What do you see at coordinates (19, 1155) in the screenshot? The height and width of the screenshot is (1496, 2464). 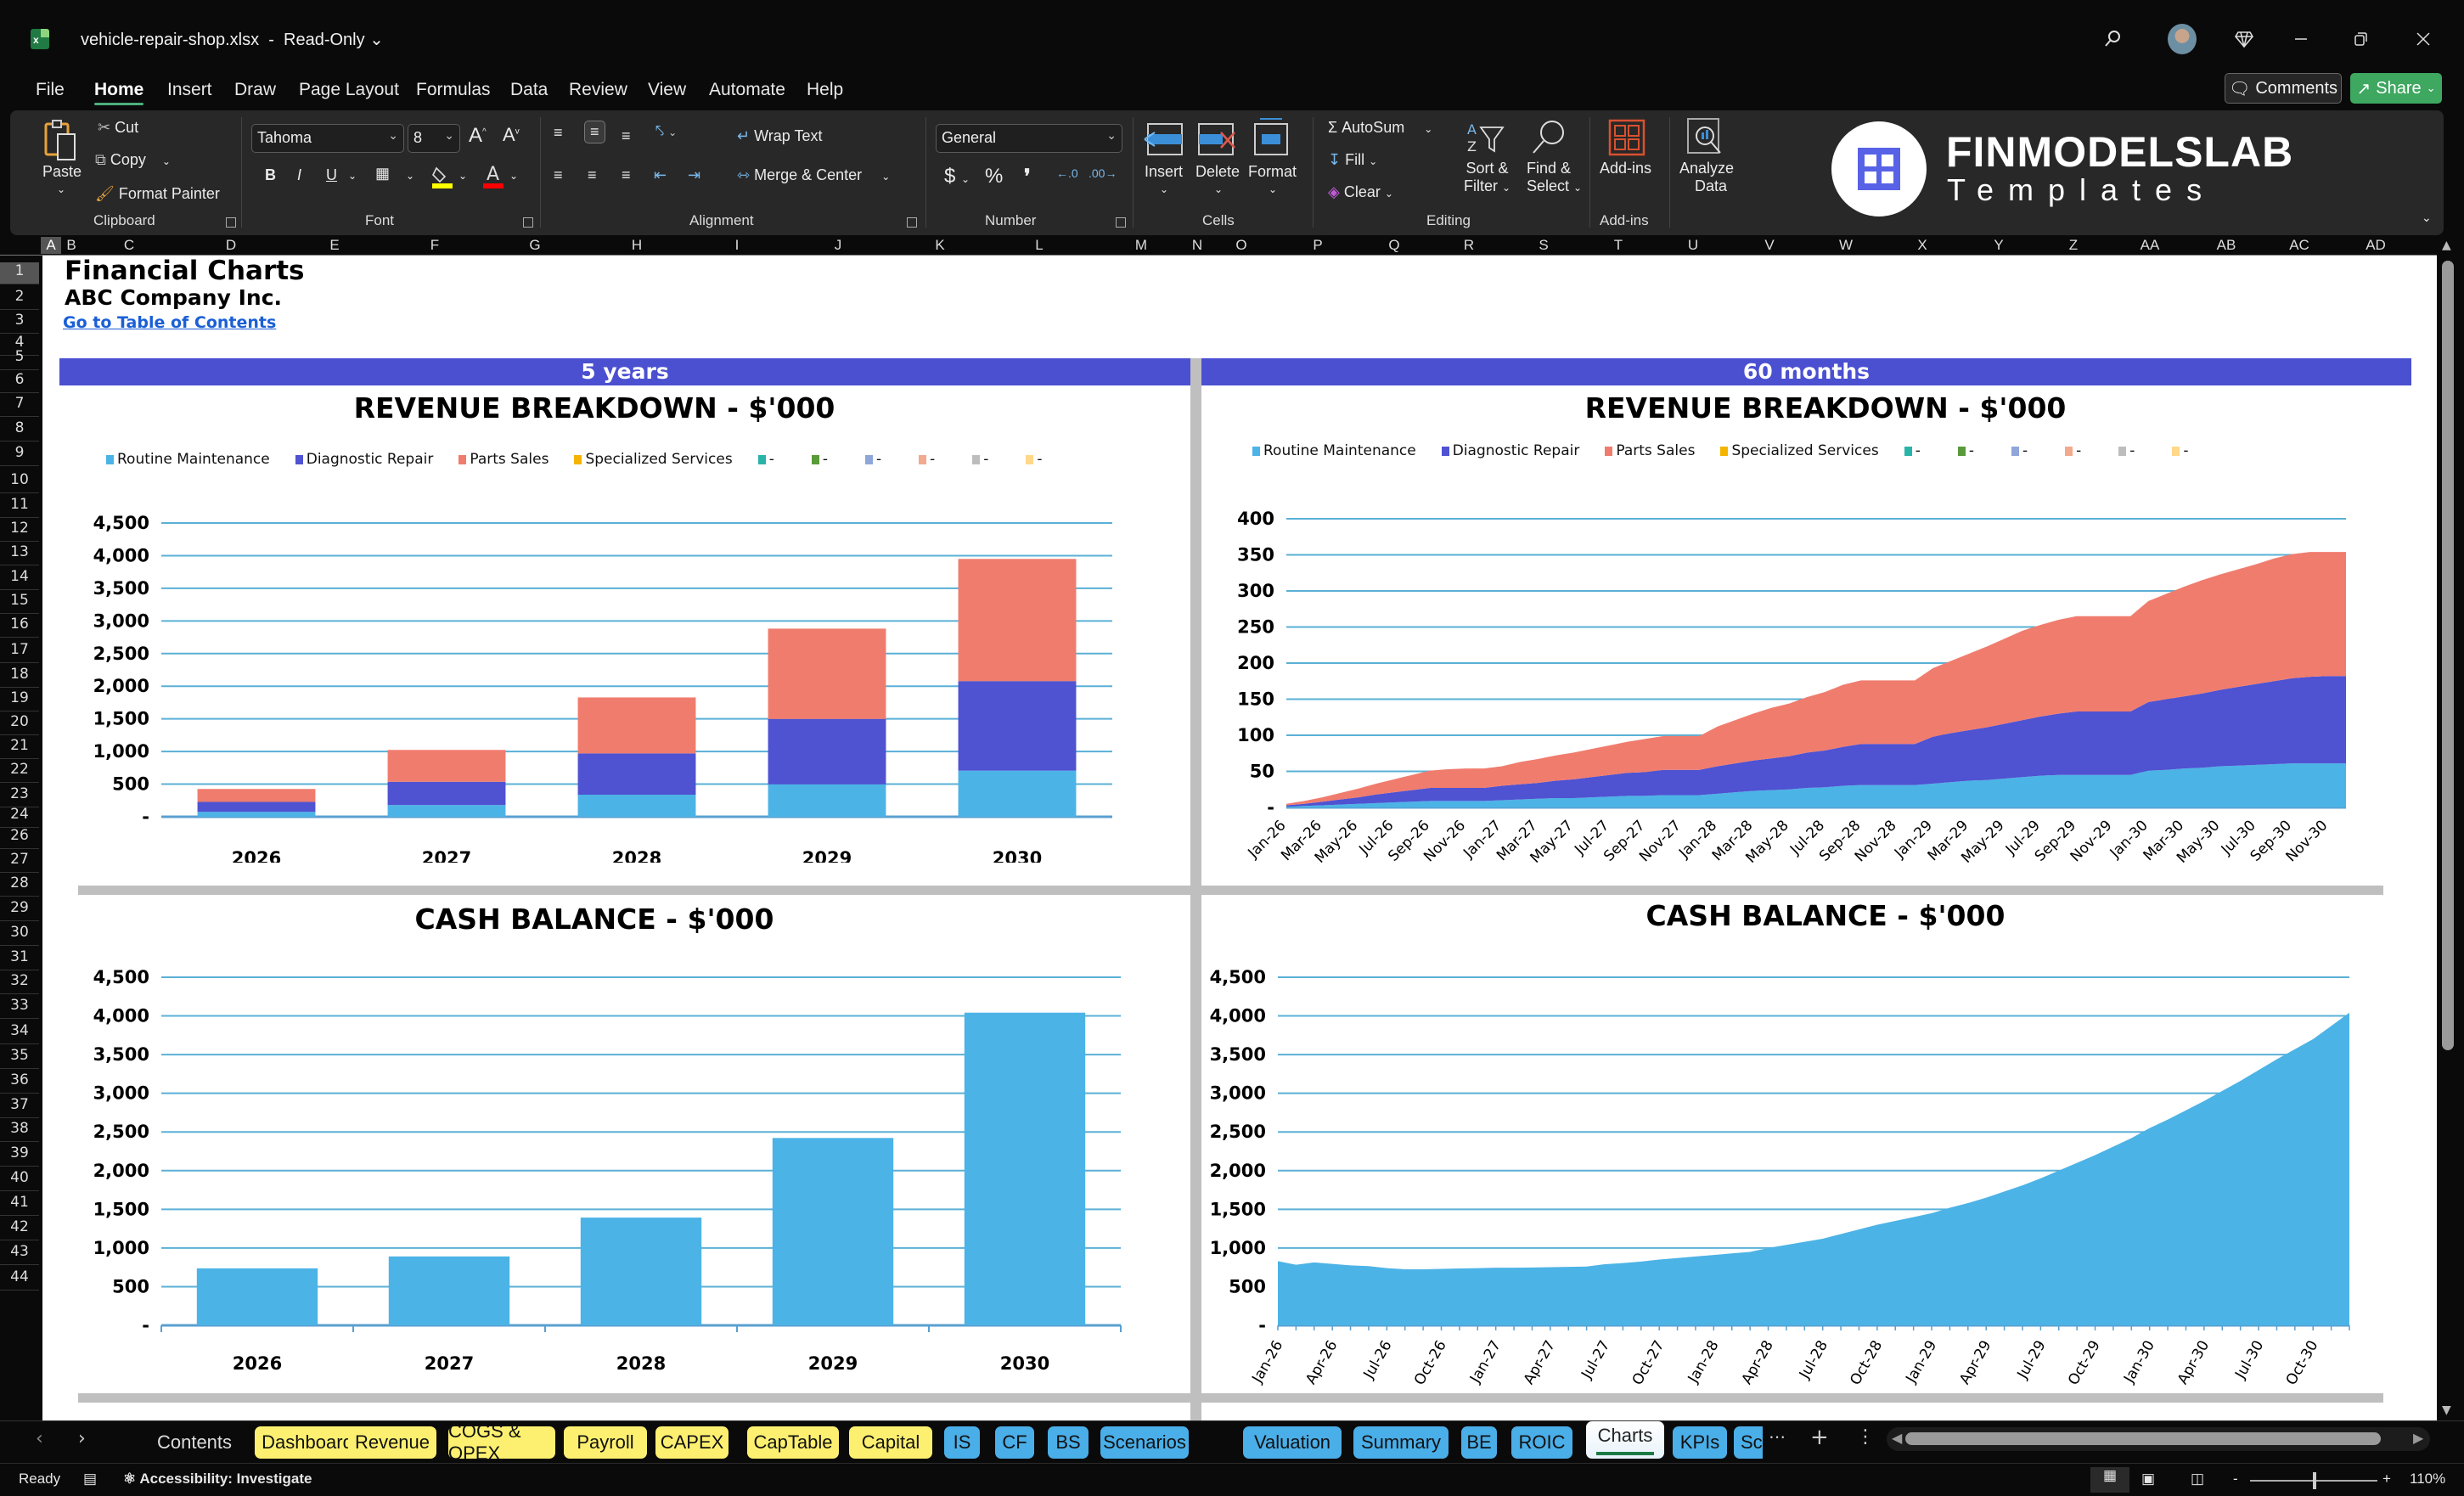 I see `row-header-39: 39` at bounding box center [19, 1155].